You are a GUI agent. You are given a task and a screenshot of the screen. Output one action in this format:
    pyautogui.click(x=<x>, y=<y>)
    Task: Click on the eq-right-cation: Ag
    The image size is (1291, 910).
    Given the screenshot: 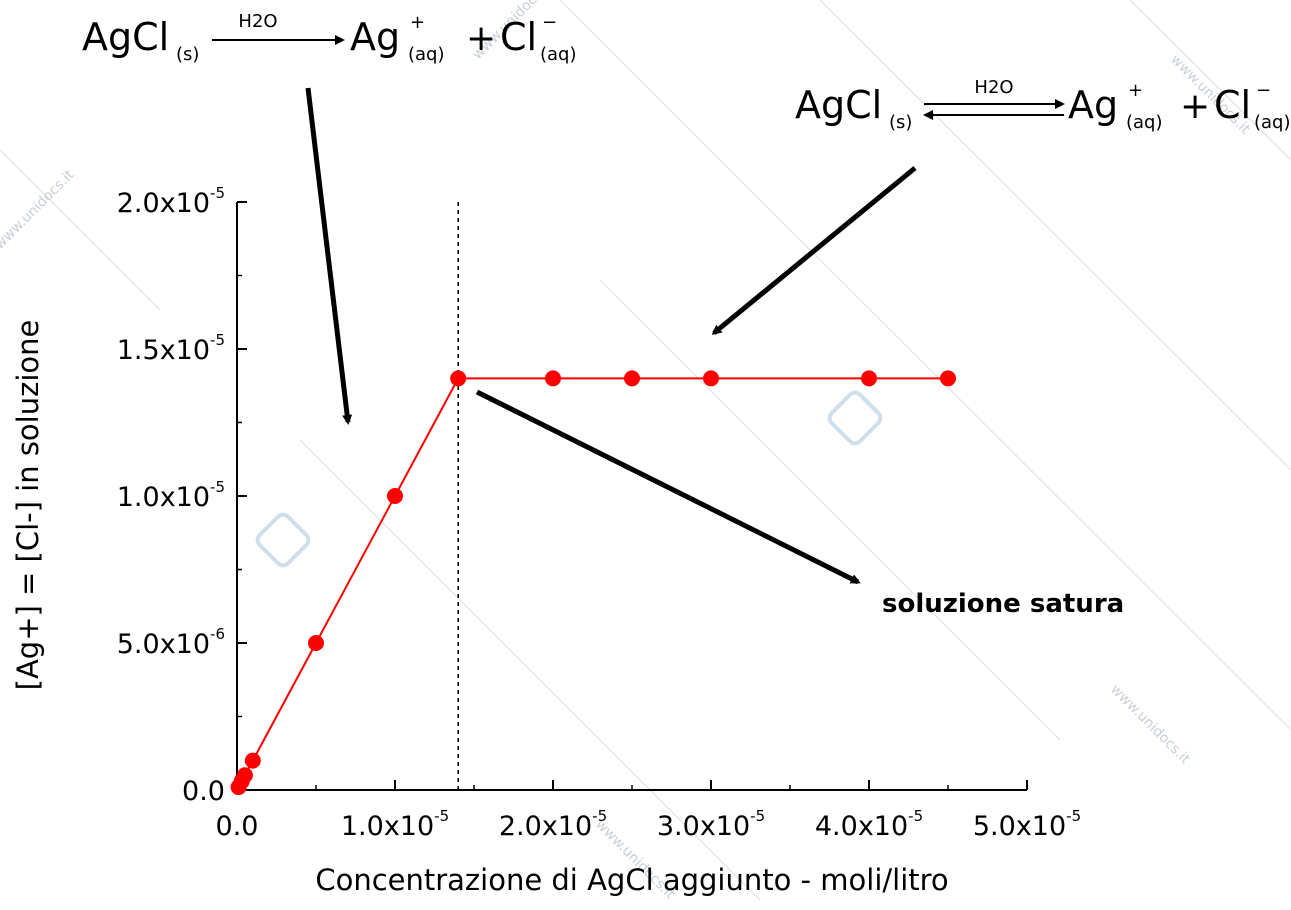 What is the action you would take?
    pyautogui.click(x=1093, y=105)
    